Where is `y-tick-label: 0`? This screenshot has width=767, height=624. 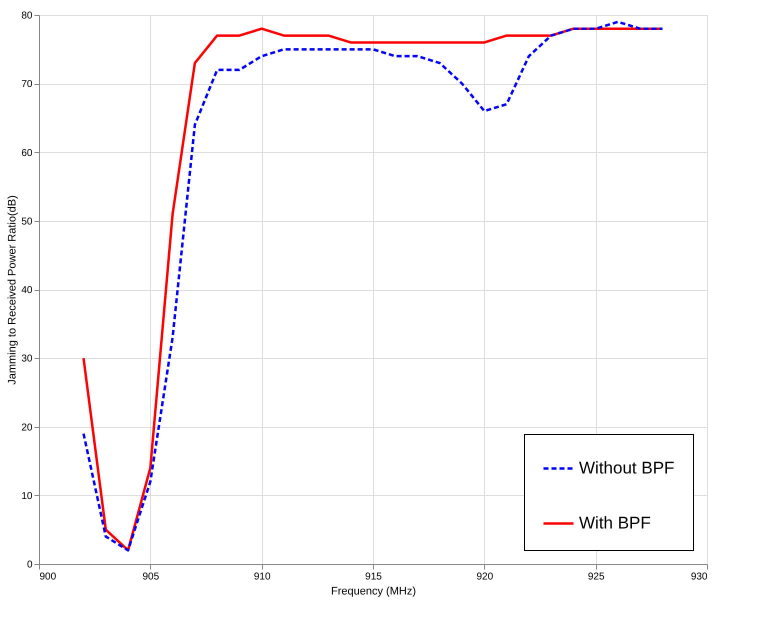 y-tick-label: 0 is located at coordinates (29, 565).